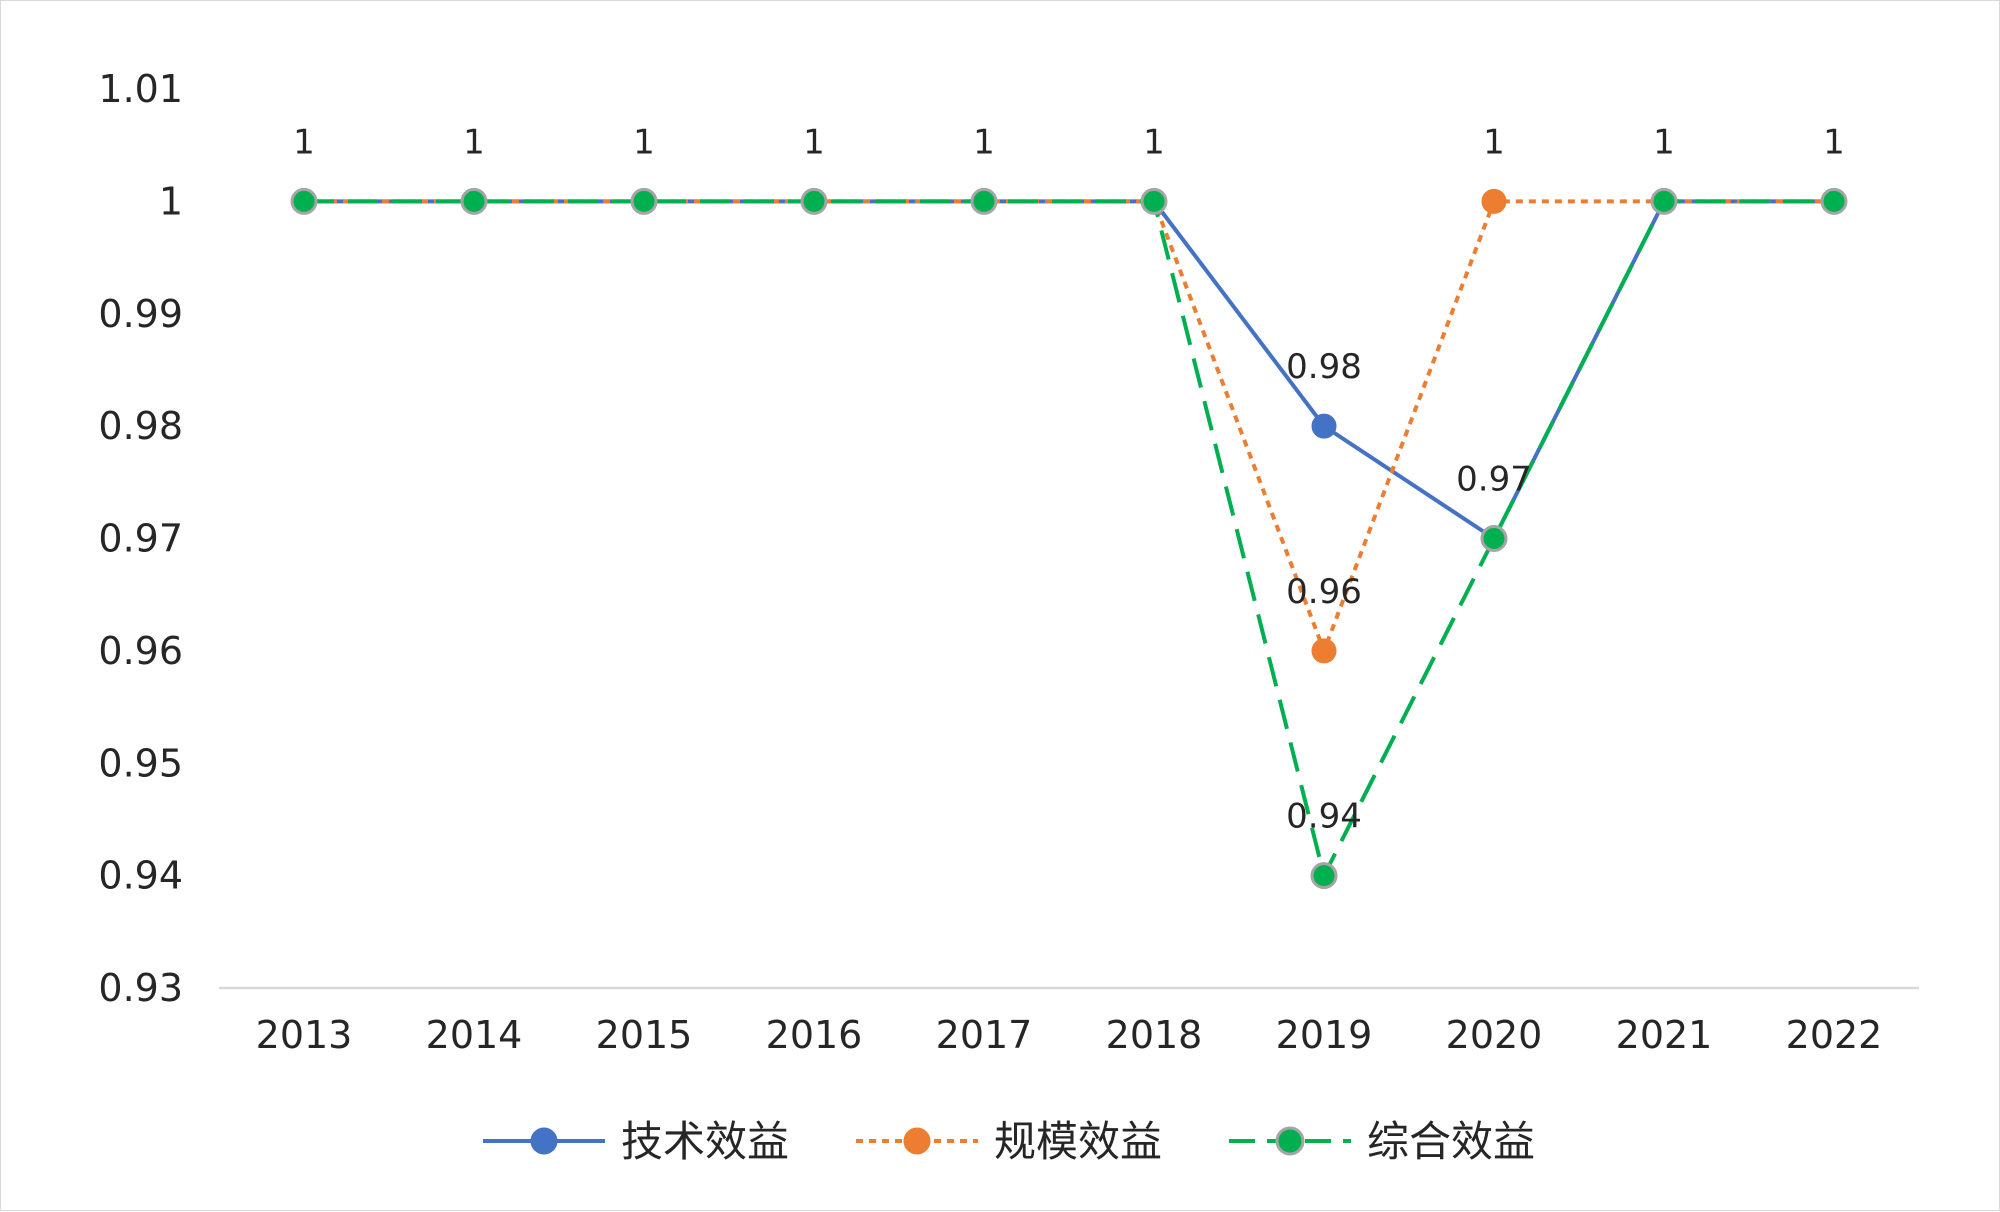 This screenshot has width=2000, height=1212. What do you see at coordinates (1324, 1035) in the screenshot?
I see `x-tick-label: 2019` at bounding box center [1324, 1035].